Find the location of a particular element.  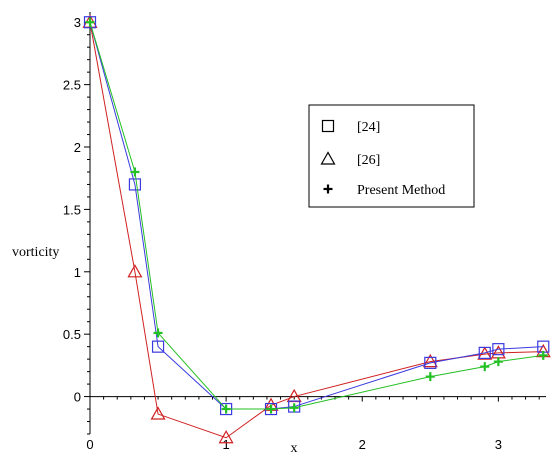

x-tick-label: 0 is located at coordinates (89, 444).